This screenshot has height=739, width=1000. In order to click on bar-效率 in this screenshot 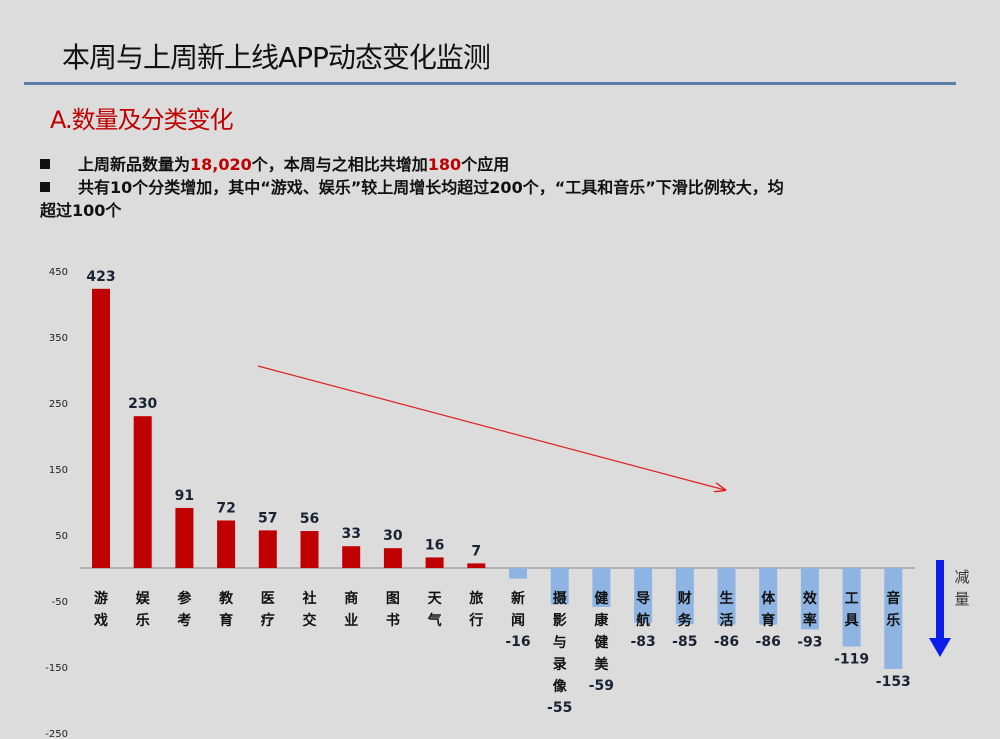, I will do `click(809, 599)`.